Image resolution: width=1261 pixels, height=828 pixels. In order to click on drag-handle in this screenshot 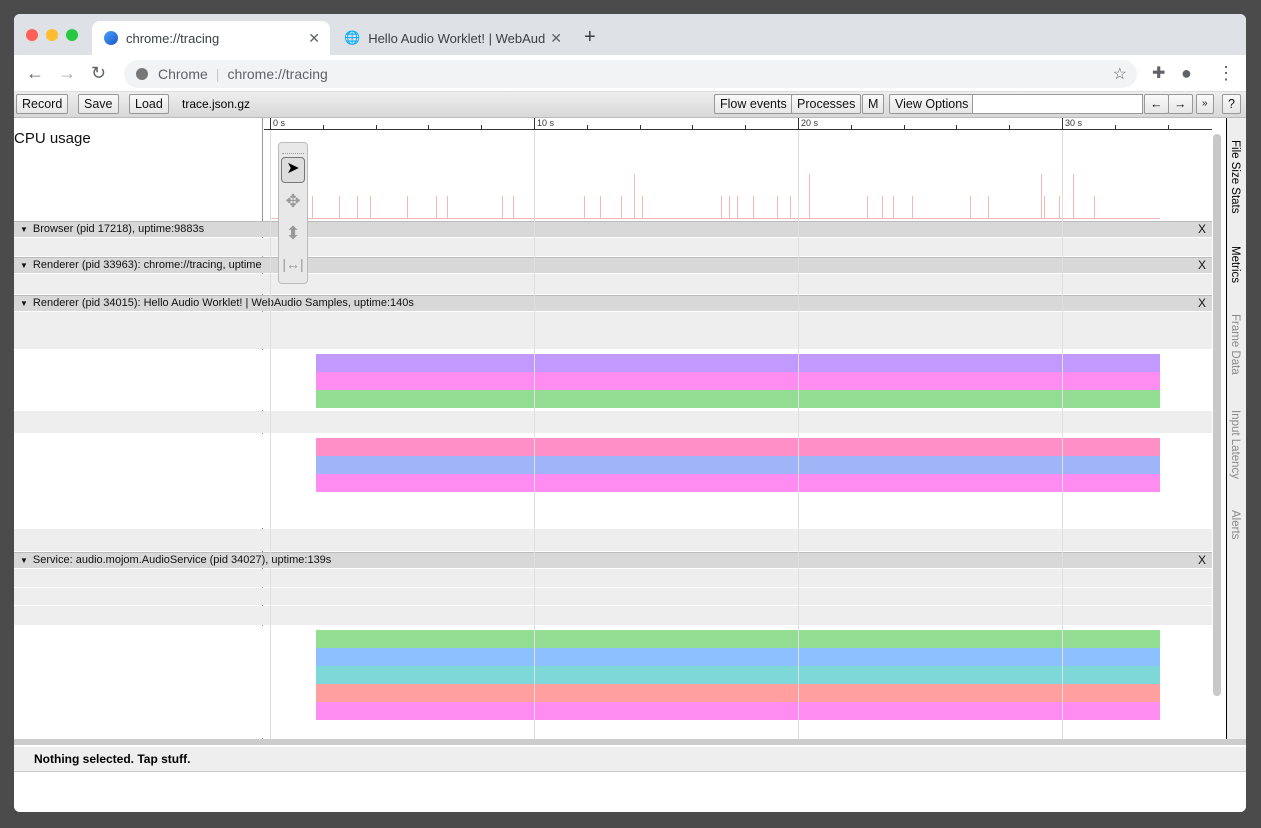, I will do `click(293, 150)`.